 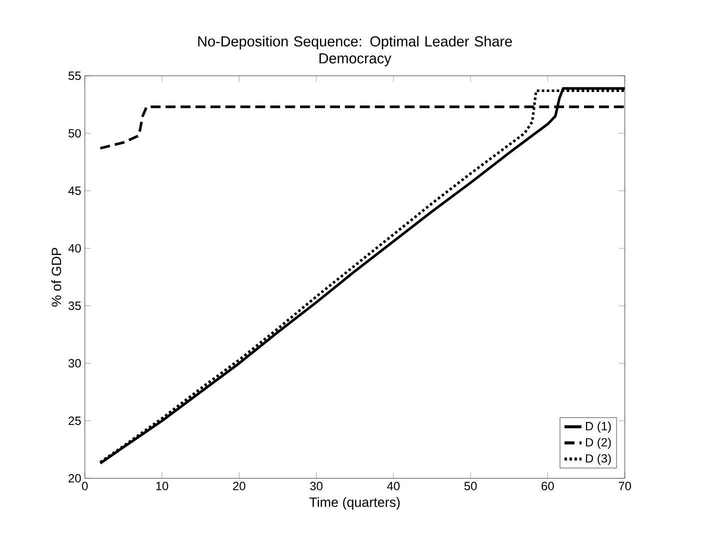 What do you see at coordinates (598, 427) in the screenshot?
I see `legend-label: D (1)` at bounding box center [598, 427].